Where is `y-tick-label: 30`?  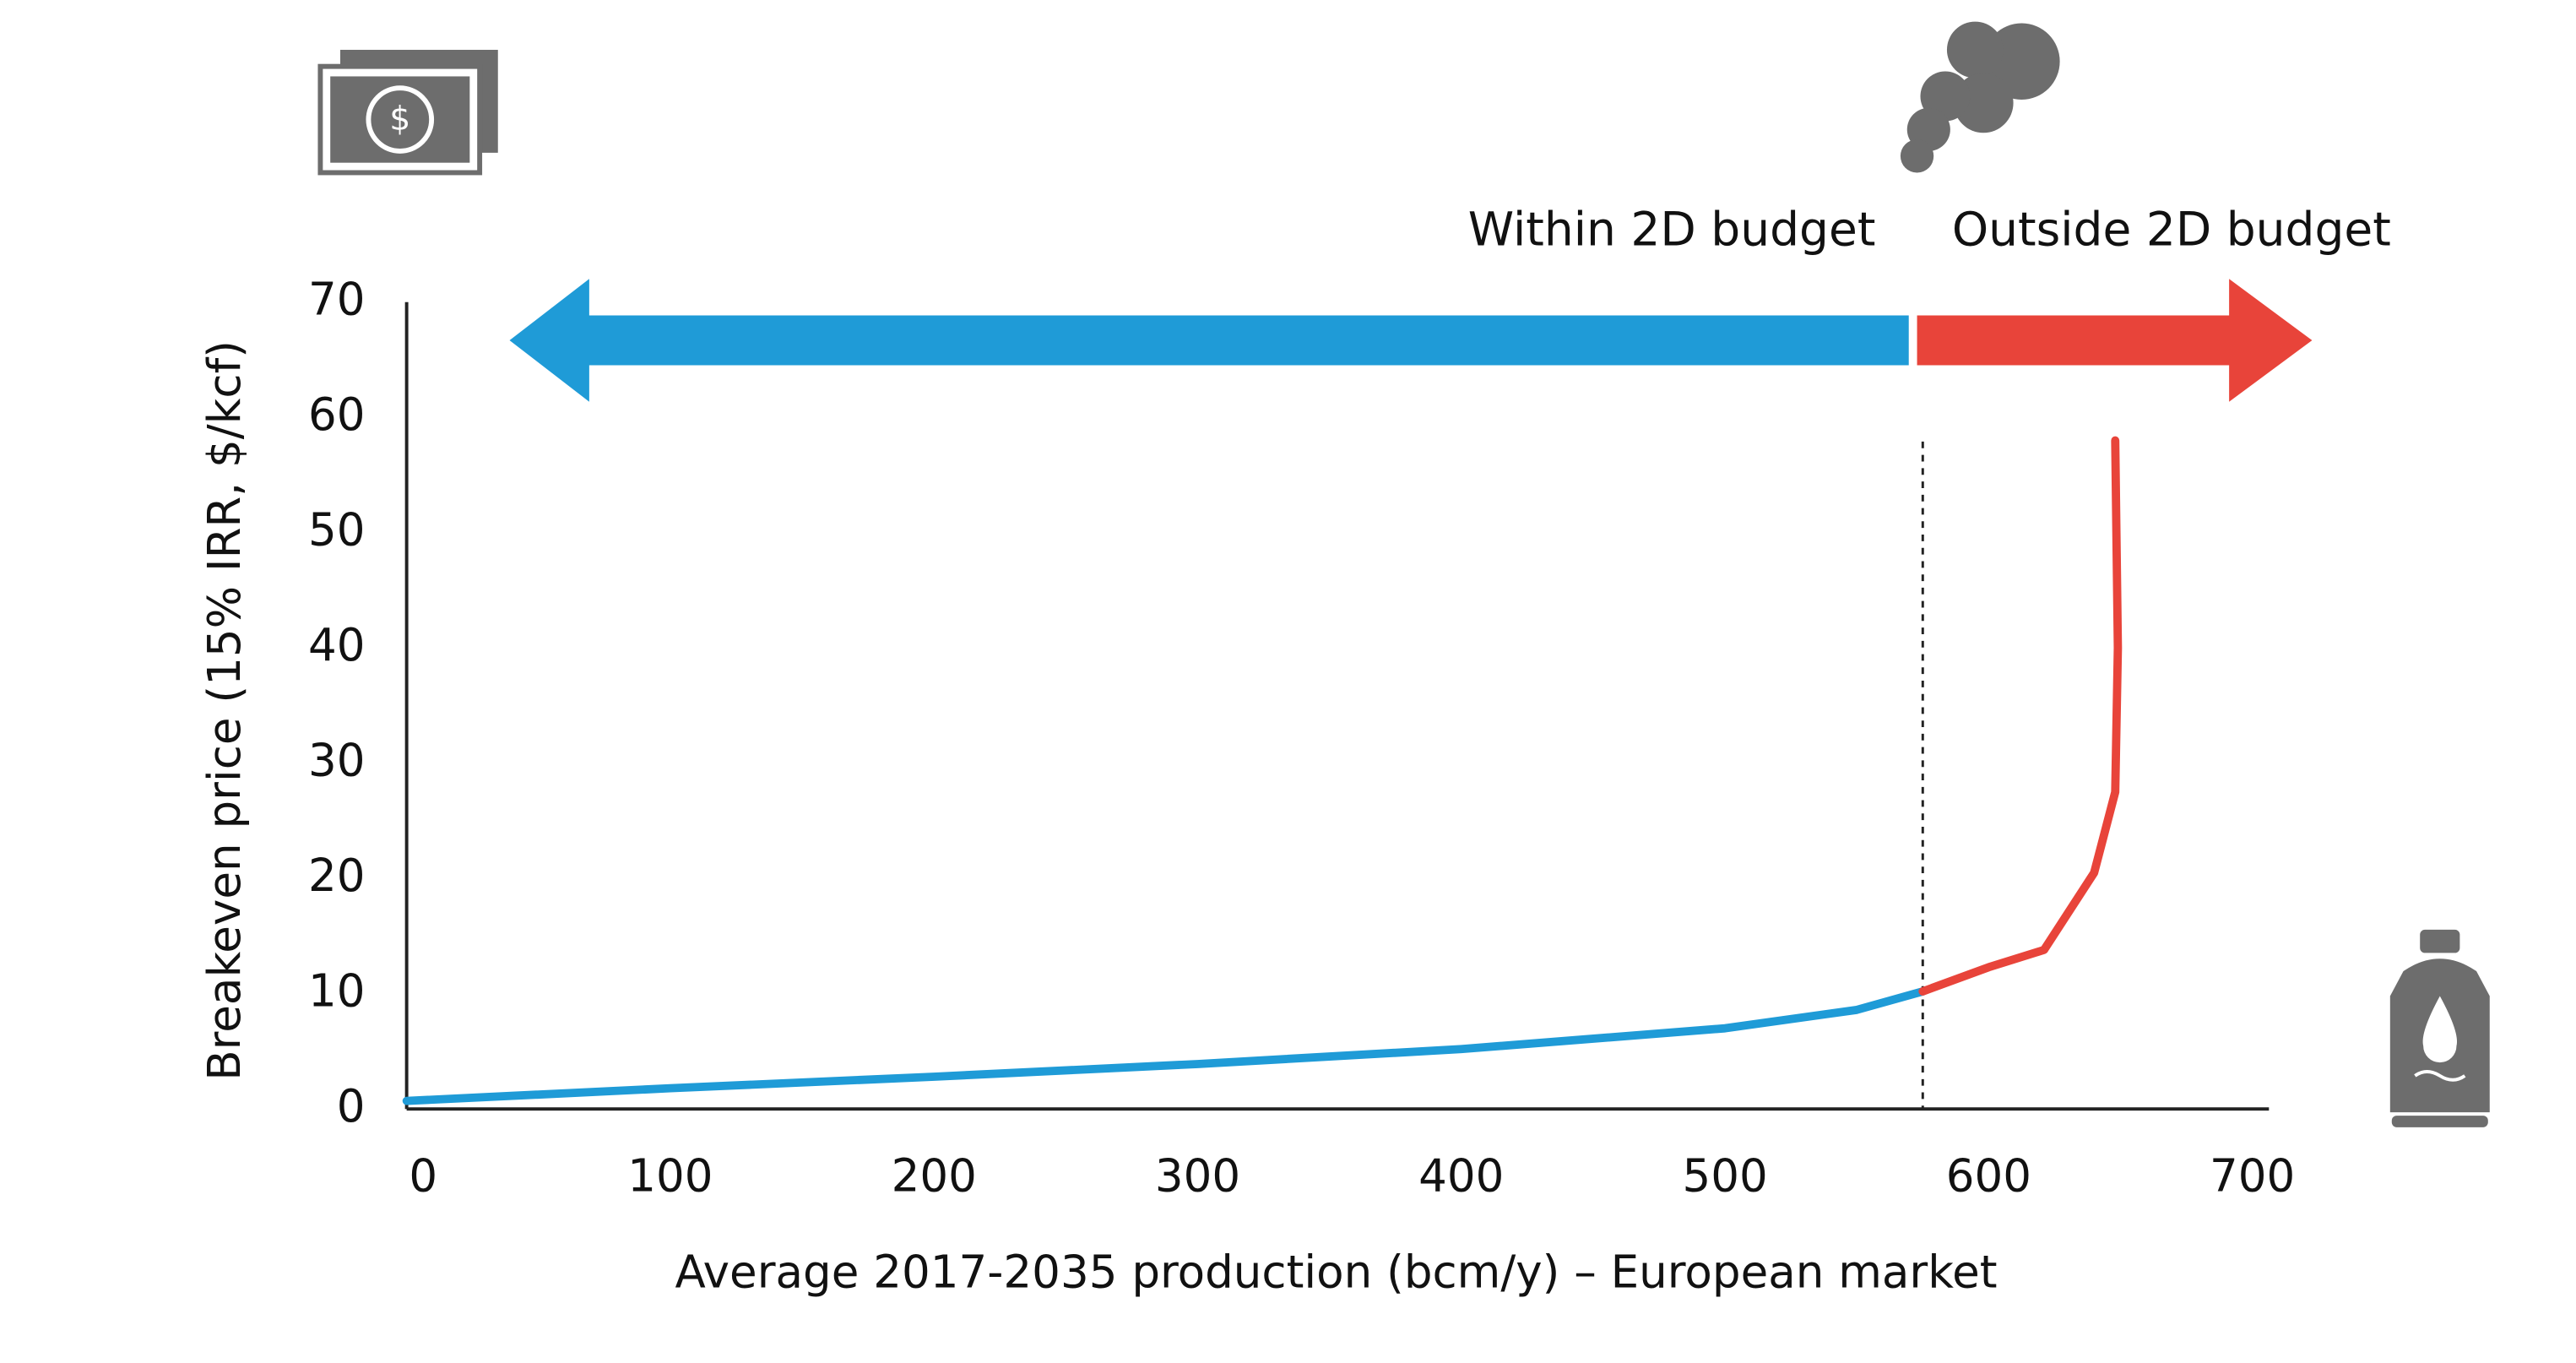
y-tick-label: 30 is located at coordinates (337, 760).